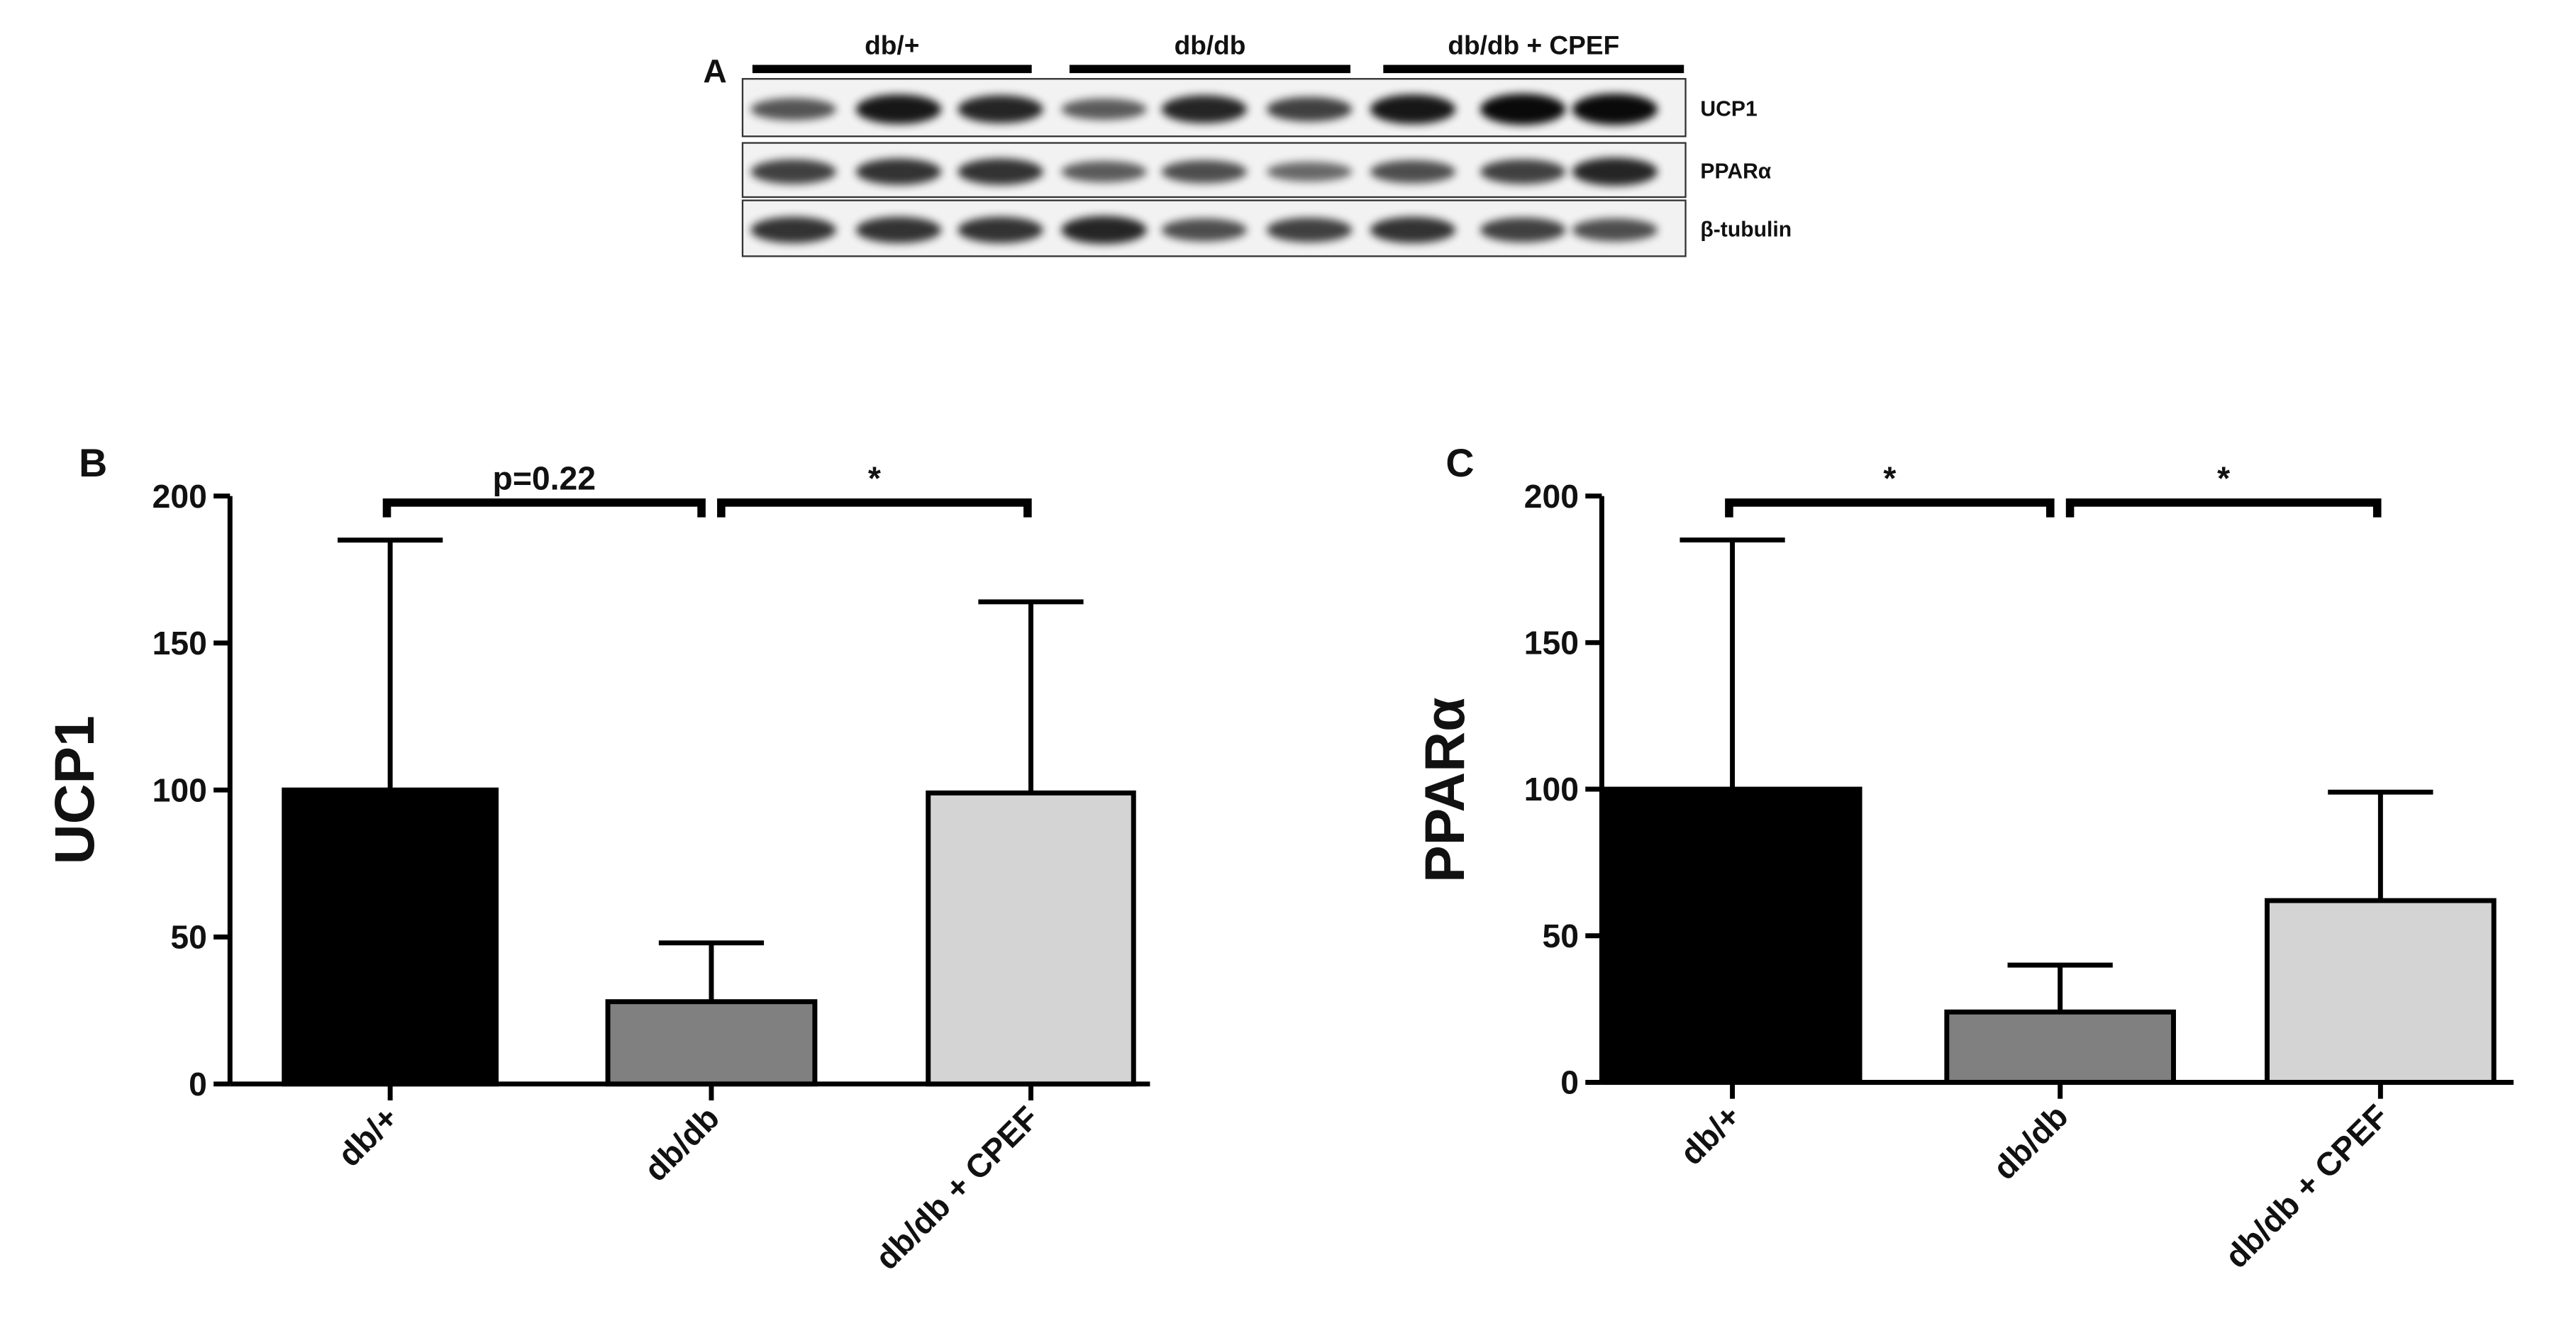 The height and width of the screenshot is (1333, 2576). I want to click on panel-label: B, so click(93, 463).